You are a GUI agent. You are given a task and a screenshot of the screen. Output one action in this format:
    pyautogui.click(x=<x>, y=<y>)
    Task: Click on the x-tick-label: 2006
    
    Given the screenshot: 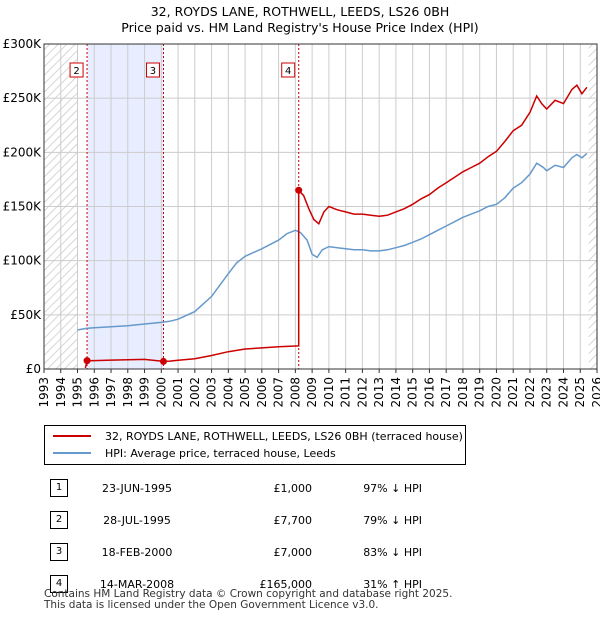 What is the action you would take?
    pyautogui.click(x=262, y=392)
    